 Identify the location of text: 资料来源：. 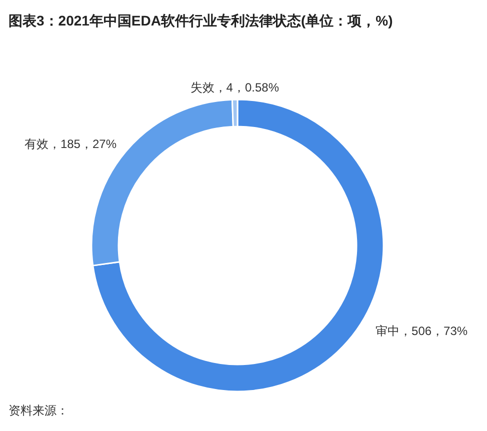
(38, 411).